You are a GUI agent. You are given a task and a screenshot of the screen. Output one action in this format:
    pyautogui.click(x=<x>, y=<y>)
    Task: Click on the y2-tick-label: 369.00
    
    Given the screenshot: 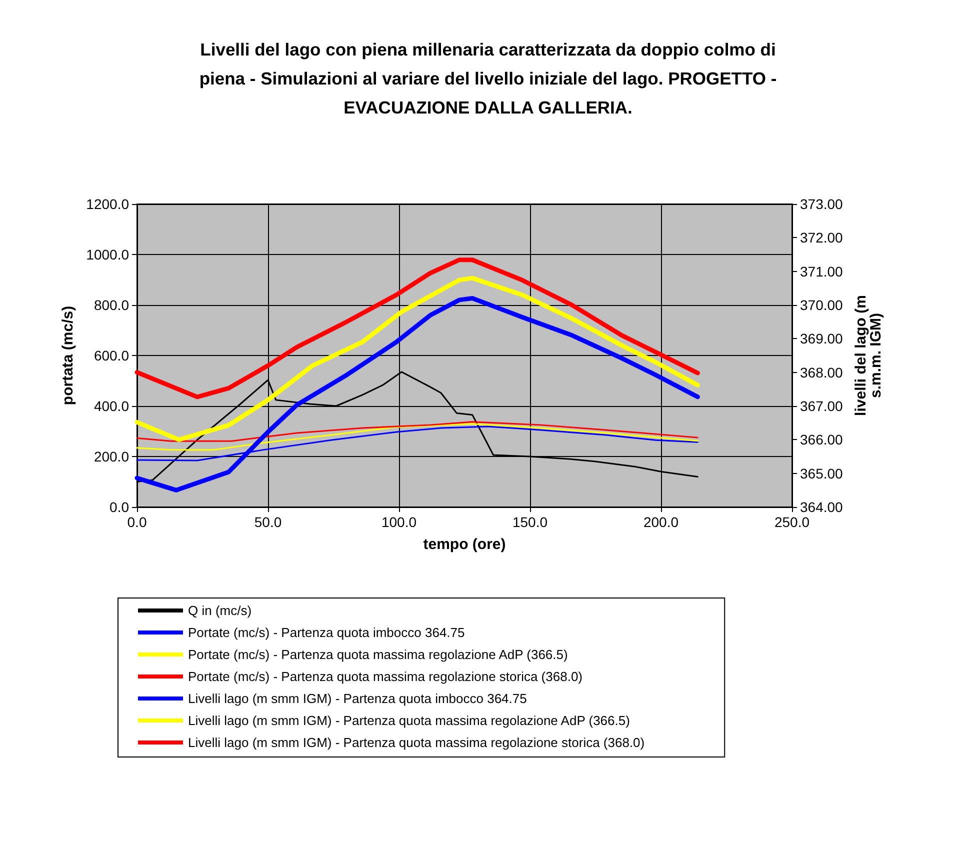 What is the action you would take?
    pyautogui.click(x=822, y=338)
    